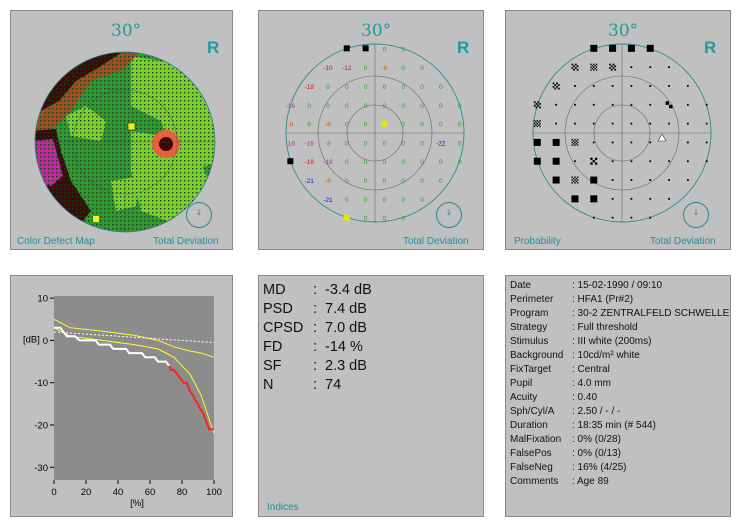 Image resolution: width=740 pixels, height=526 pixels. What do you see at coordinates (273, 347) in the screenshot?
I see `index-label: FD` at bounding box center [273, 347].